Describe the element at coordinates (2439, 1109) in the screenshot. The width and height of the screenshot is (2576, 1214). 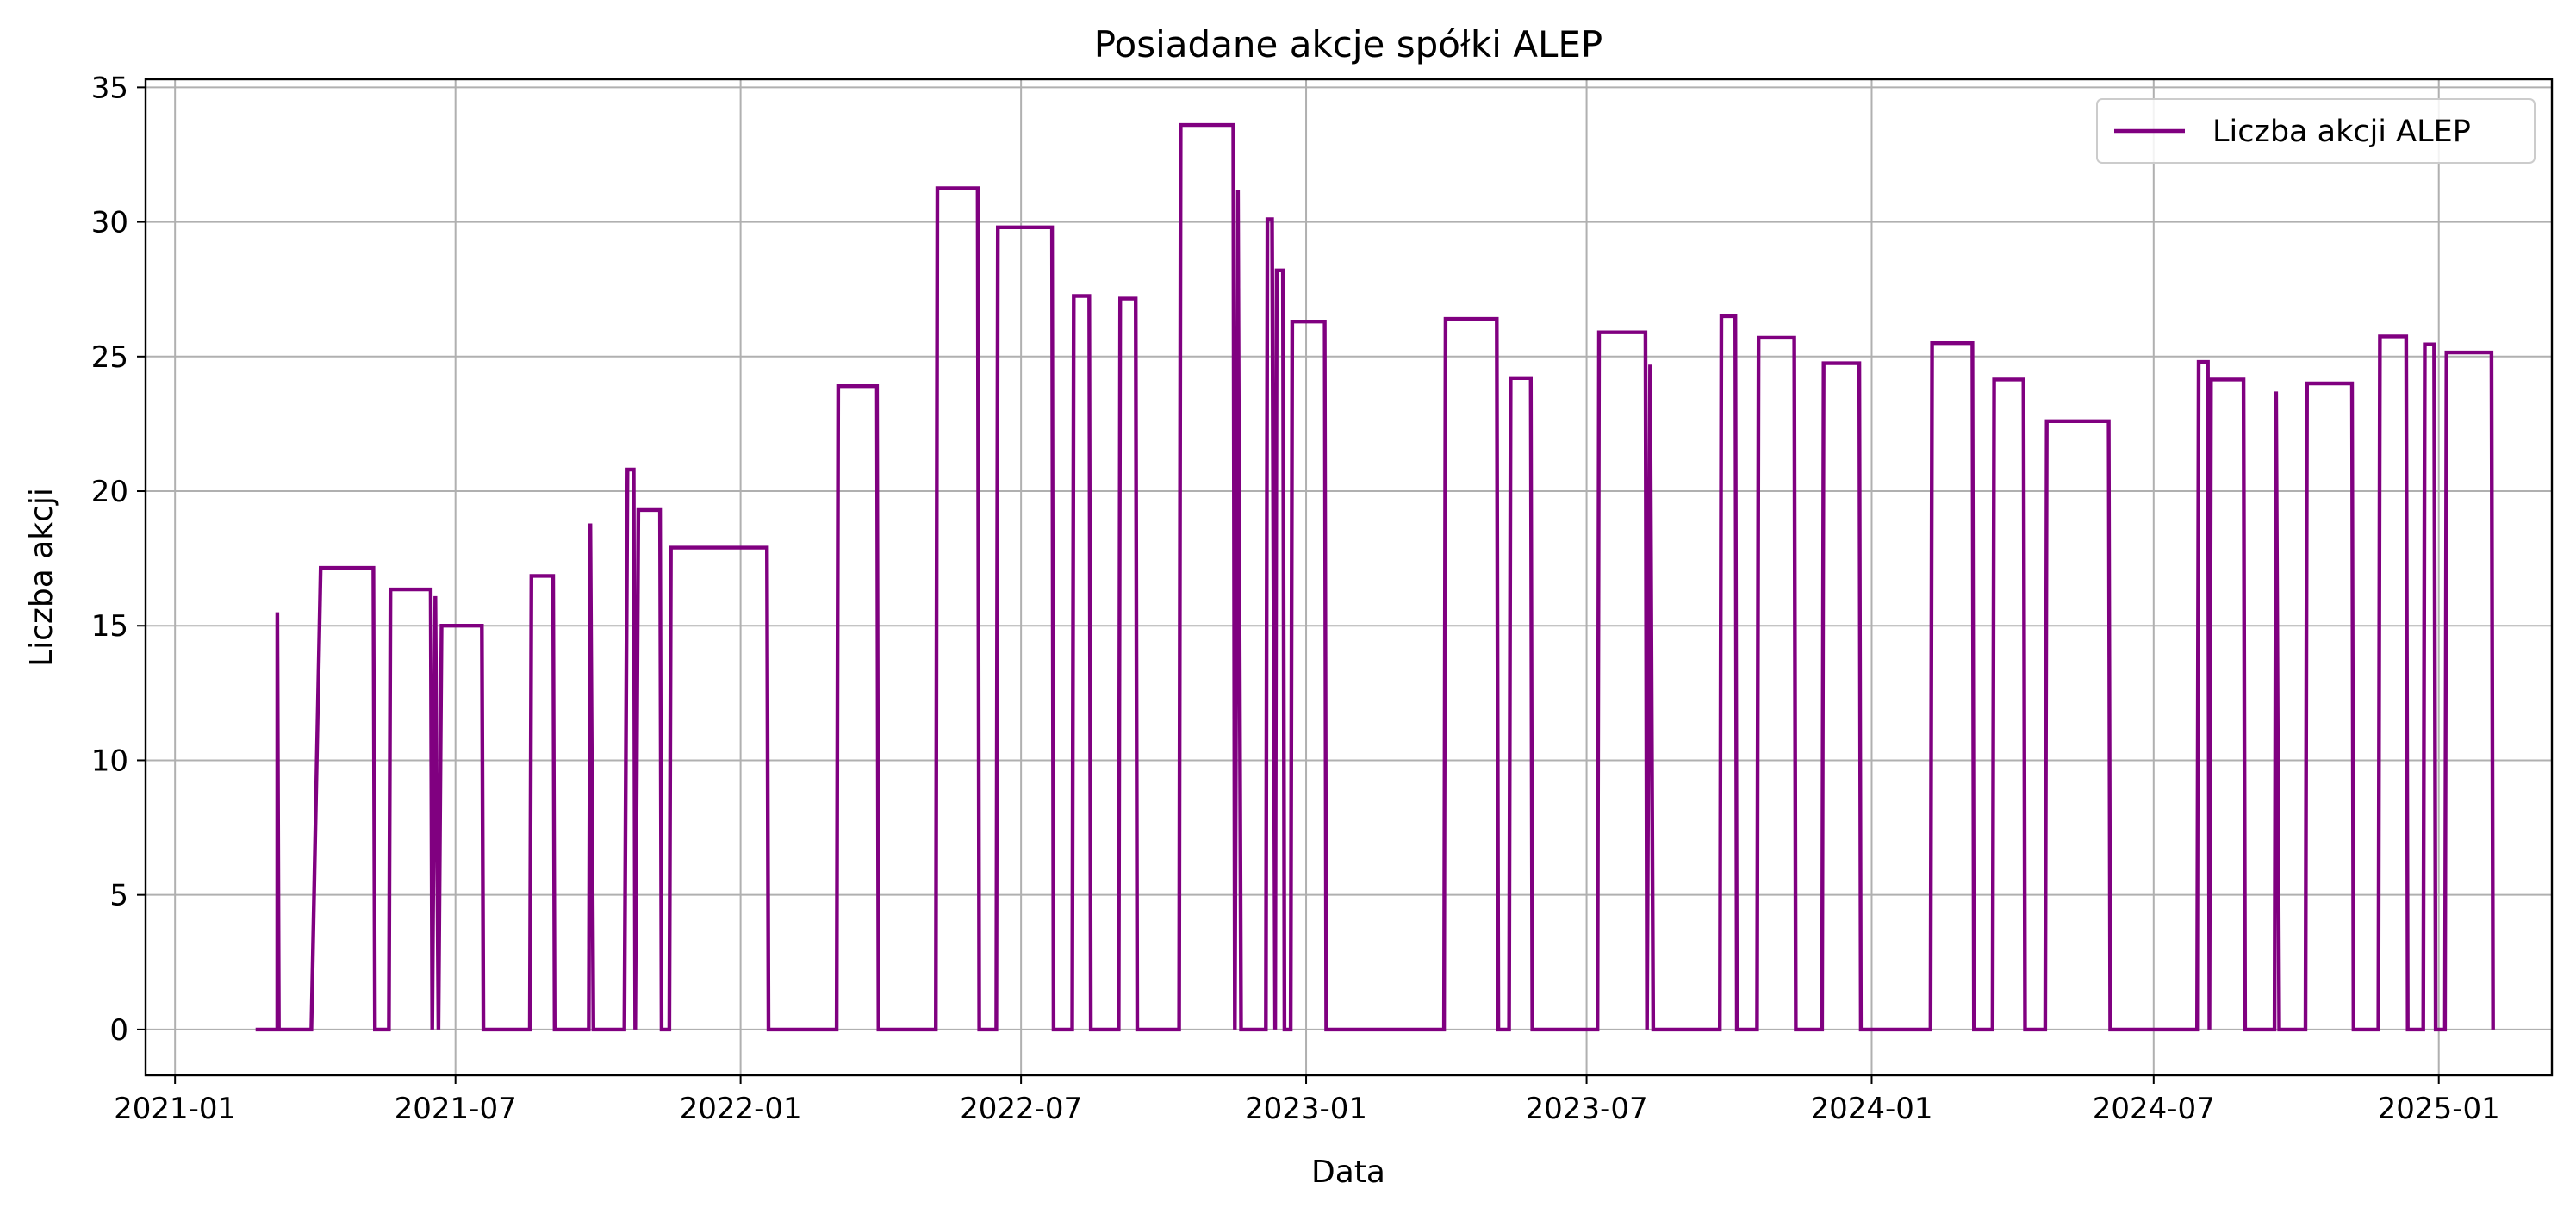
I see `x-tick-label: 2025-01` at that location.